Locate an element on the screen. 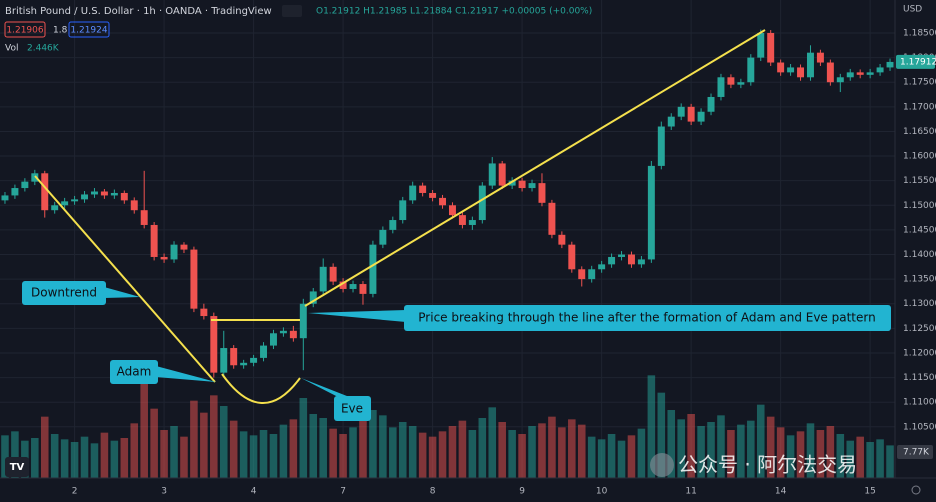 The width and height of the screenshot is (936, 502). x-tick-label: 10 is located at coordinates (602, 492).